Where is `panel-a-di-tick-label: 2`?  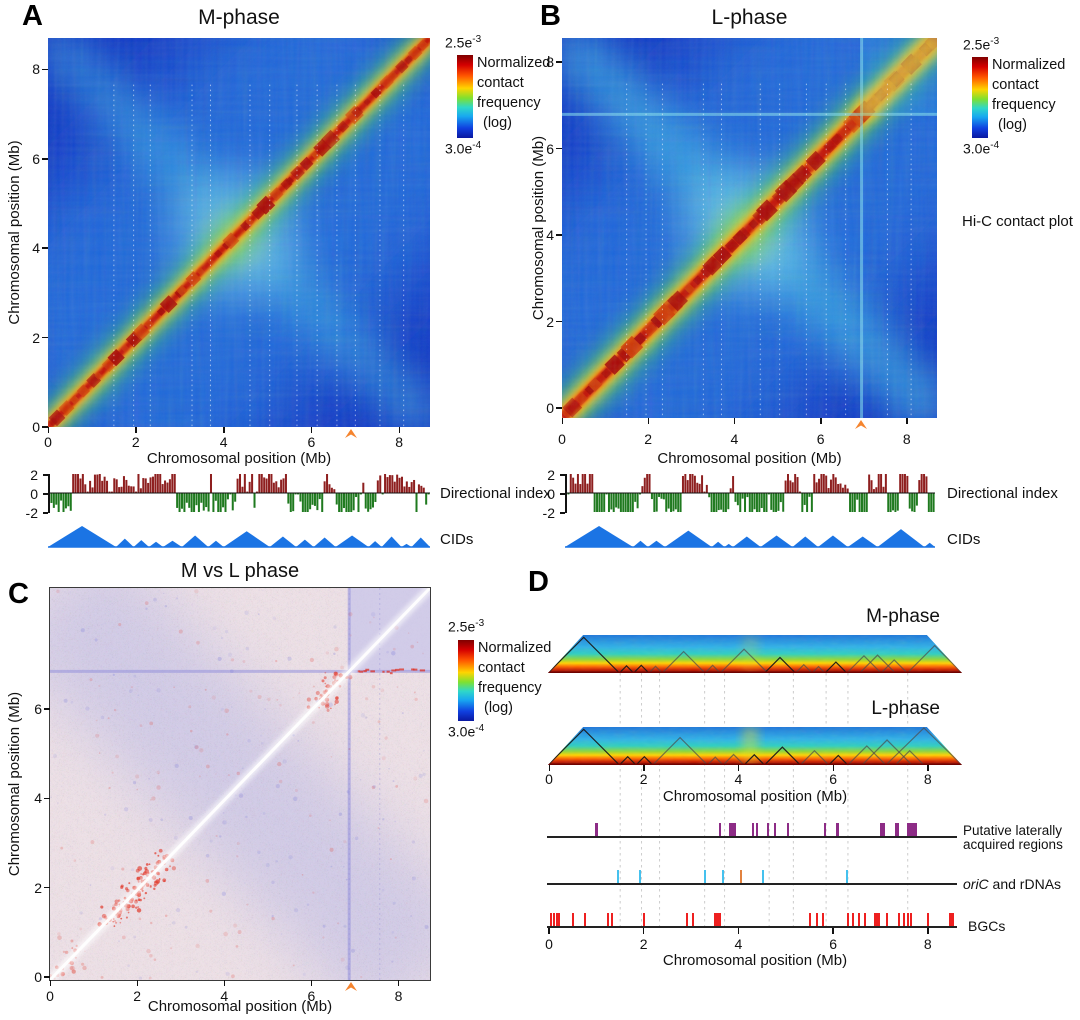
panel-a-di-tick-label: 2 is located at coordinates (34, 475).